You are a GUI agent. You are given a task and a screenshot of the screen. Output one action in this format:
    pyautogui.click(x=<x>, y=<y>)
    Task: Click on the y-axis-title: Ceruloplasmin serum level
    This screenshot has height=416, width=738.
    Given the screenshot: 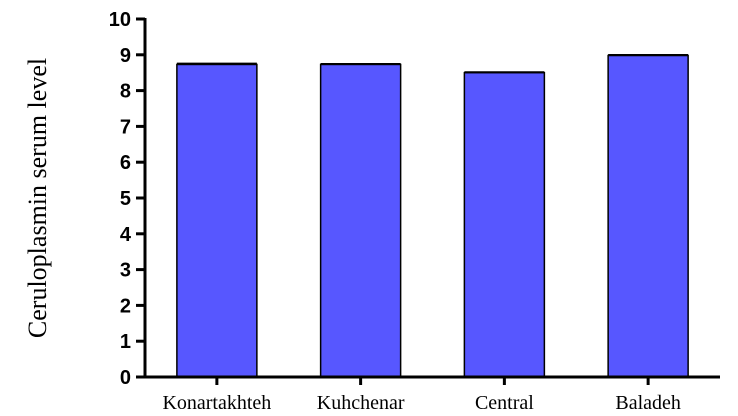 What is the action you would take?
    pyautogui.click(x=37, y=198)
    